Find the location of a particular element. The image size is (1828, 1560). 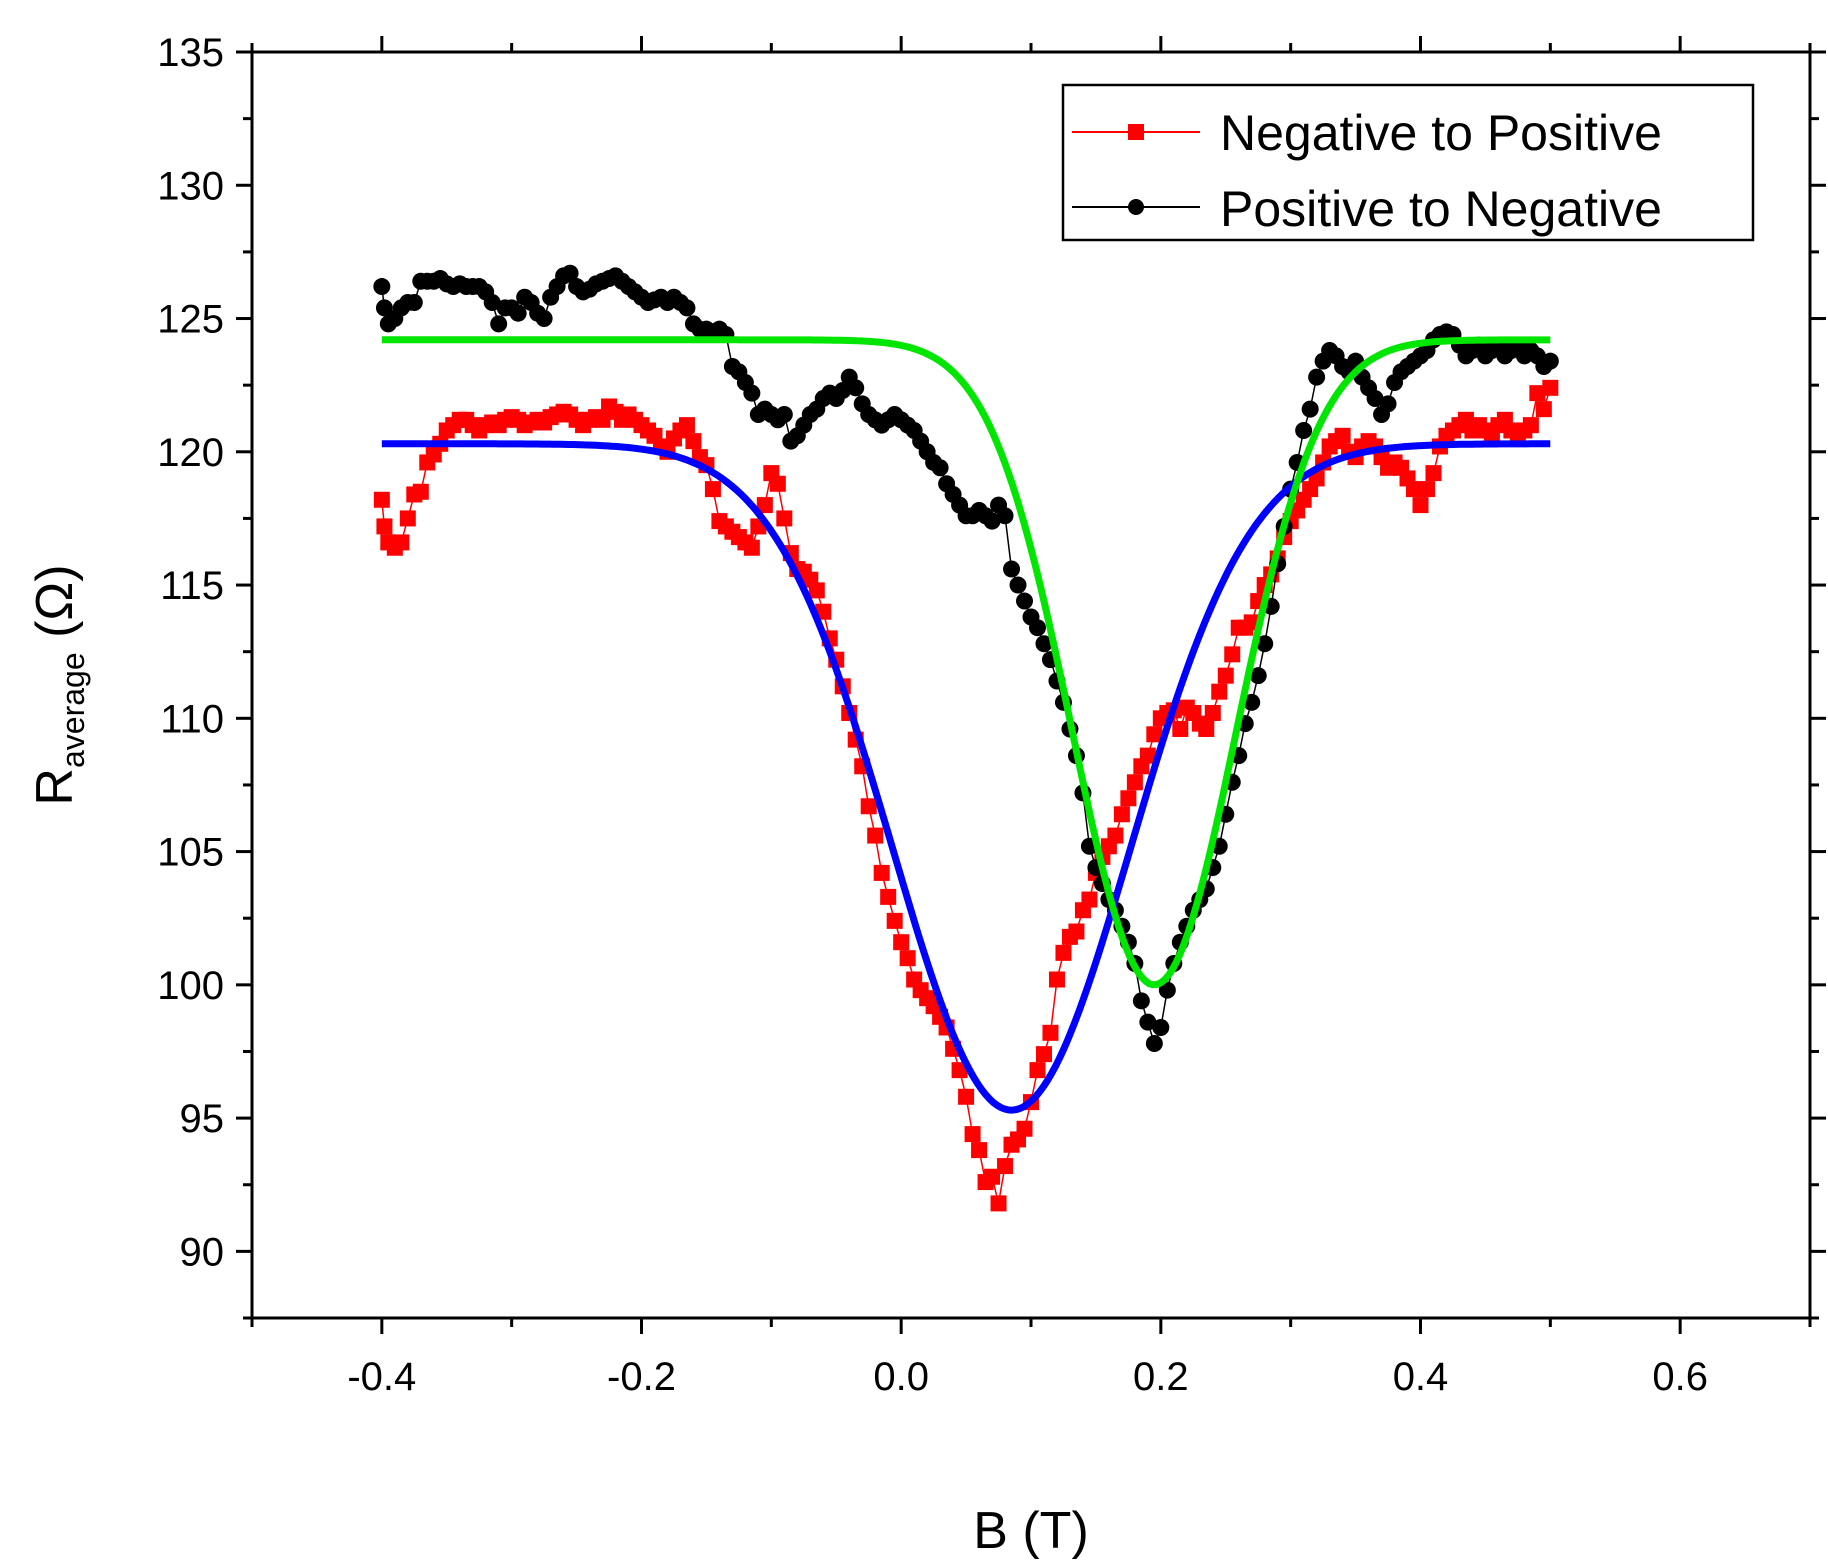

y-tick-label: 120 is located at coordinates (190, 453).